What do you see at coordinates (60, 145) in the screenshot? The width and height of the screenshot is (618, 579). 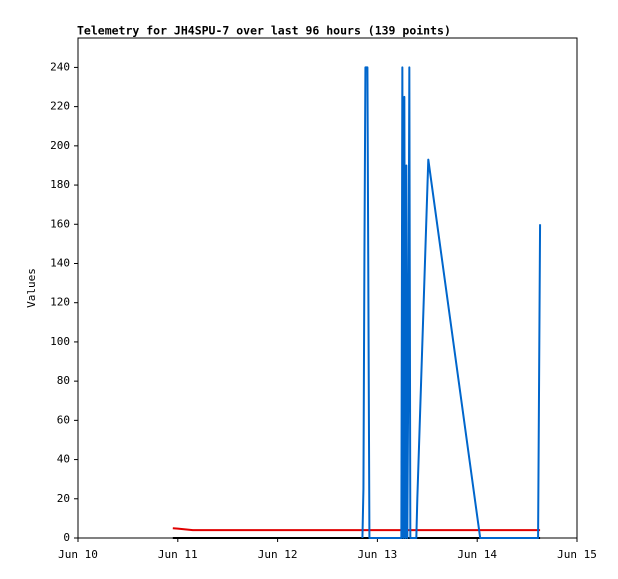 I see `y-tick-label: 200` at bounding box center [60, 145].